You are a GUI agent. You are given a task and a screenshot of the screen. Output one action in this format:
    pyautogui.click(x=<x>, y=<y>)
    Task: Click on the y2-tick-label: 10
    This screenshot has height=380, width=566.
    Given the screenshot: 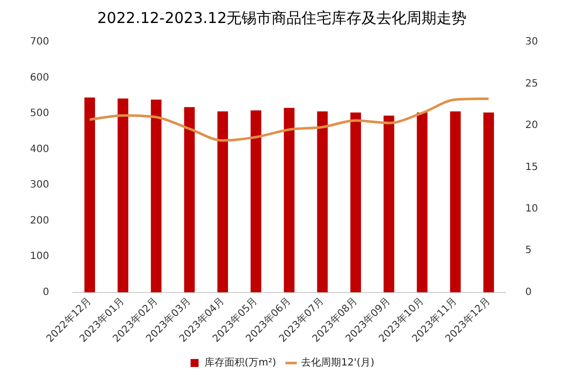 What is the action you would take?
    pyautogui.click(x=531, y=209)
    